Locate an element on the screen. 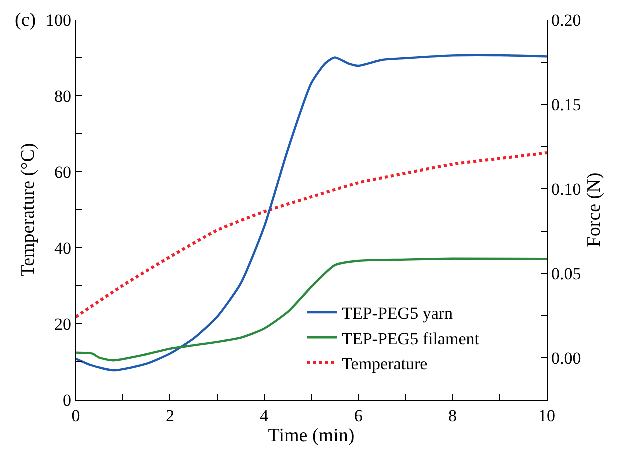  y2-tick-label: 0.05 is located at coordinates (567, 274).